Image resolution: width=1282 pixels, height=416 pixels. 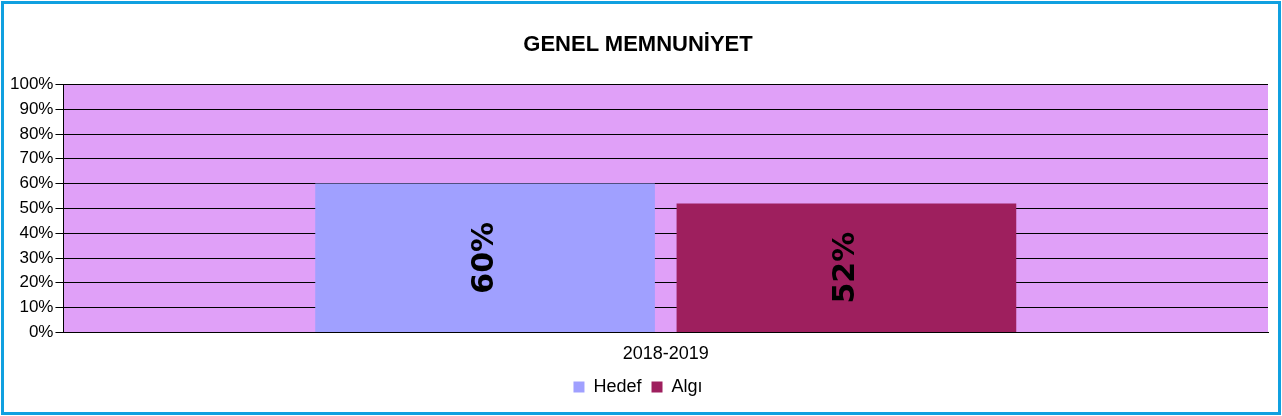 I want to click on x-tick-label: 2018-2019, so click(x=665, y=353).